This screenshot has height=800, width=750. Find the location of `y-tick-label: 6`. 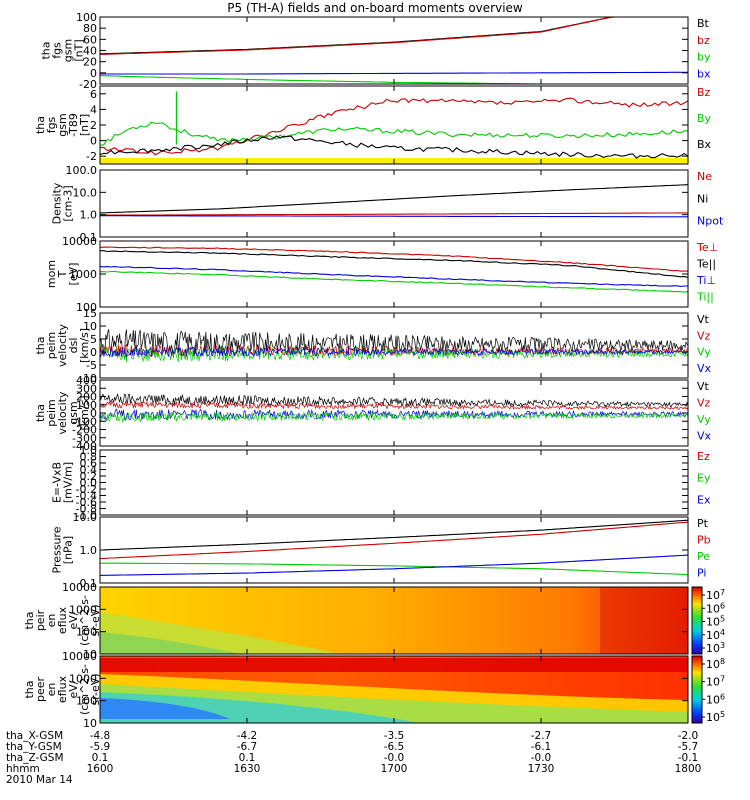

y-tick-label: 6 is located at coordinates (93, 94).